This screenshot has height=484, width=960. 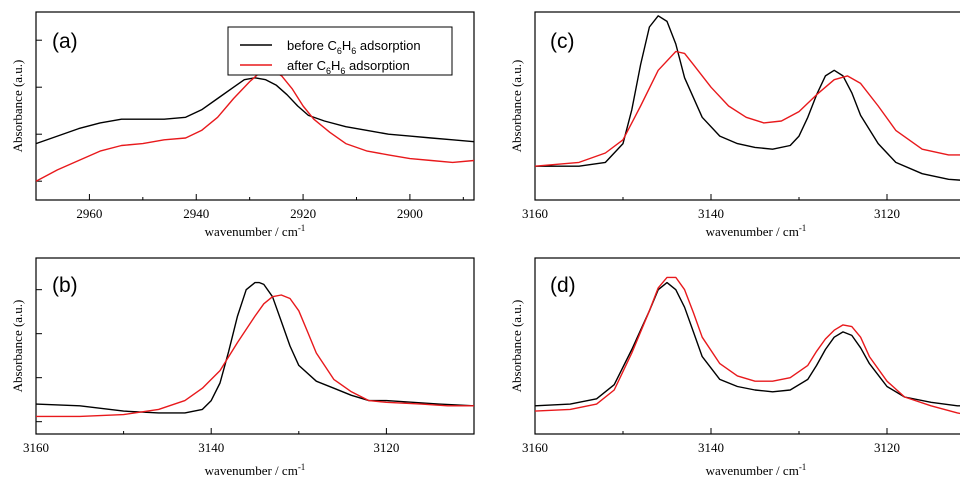 I want to click on x-tick-label: 2920, so click(x=303, y=213).